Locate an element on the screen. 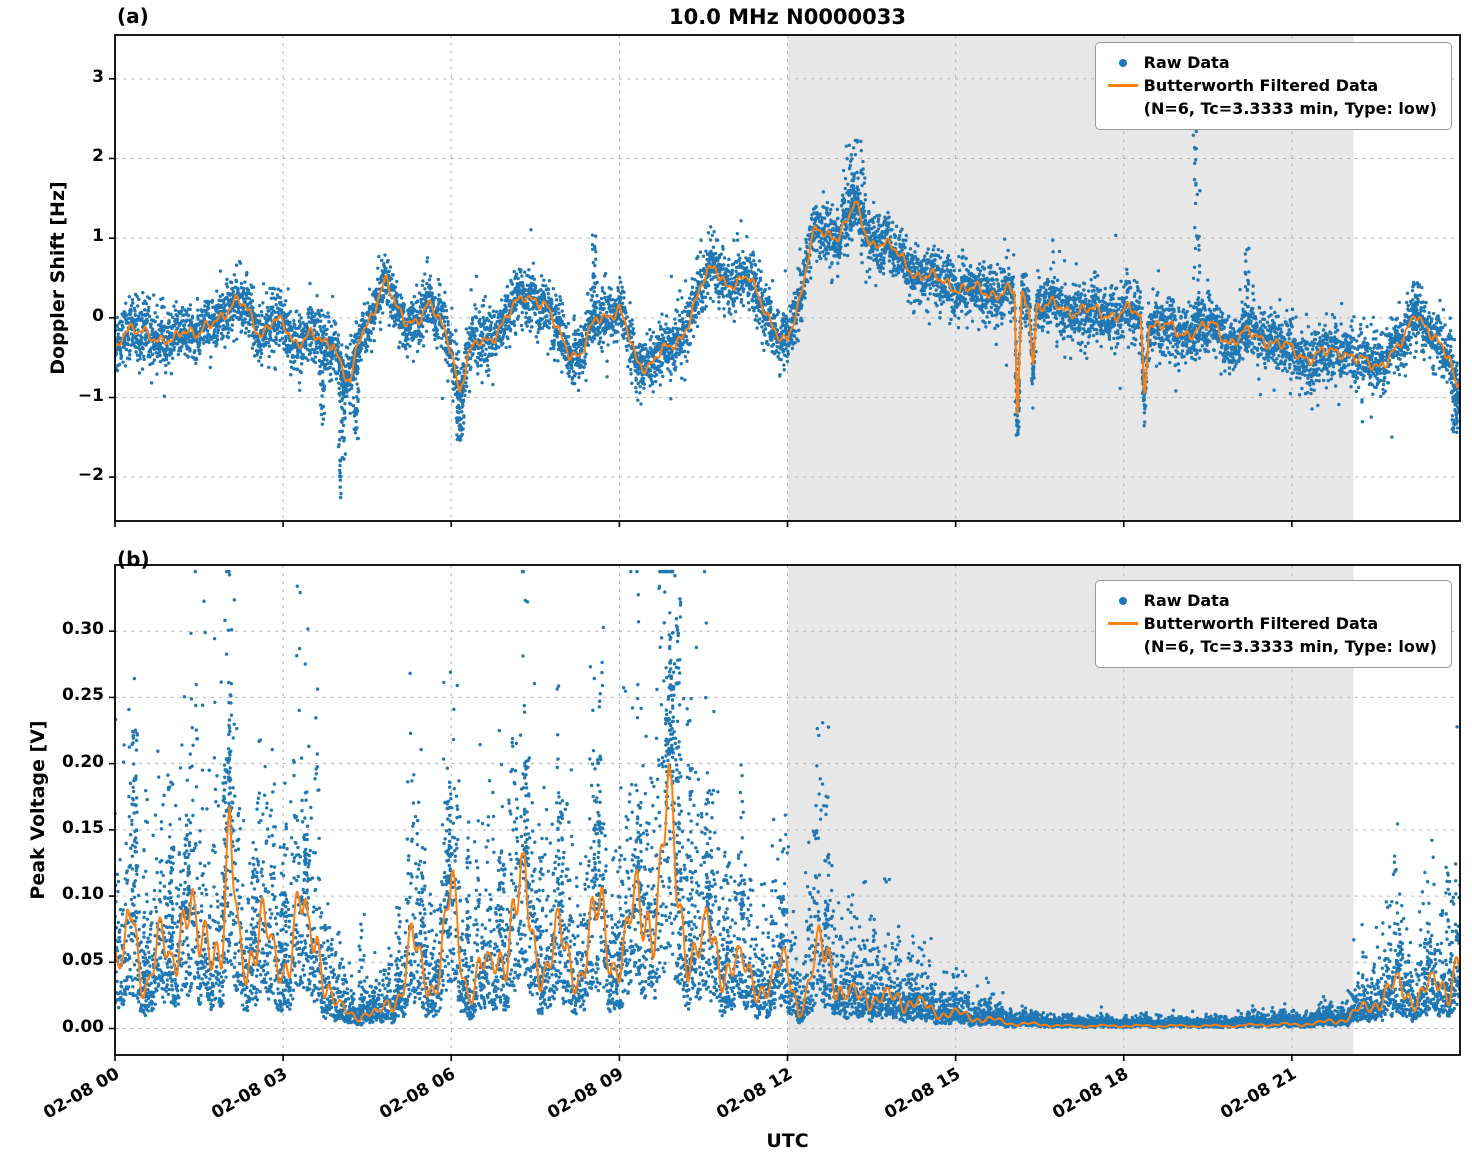 The height and width of the screenshot is (1172, 1472). y-tick-label: 1 is located at coordinates (98, 236).